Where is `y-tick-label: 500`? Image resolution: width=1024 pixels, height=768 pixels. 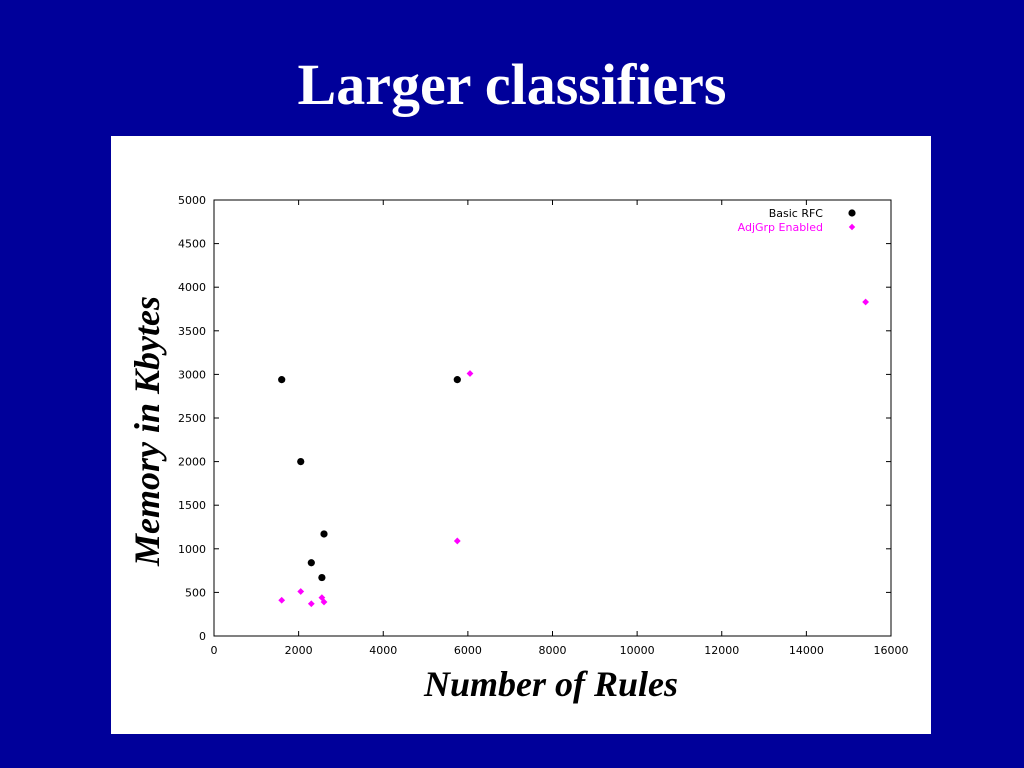
y-tick-label: 500 is located at coordinates (195, 592).